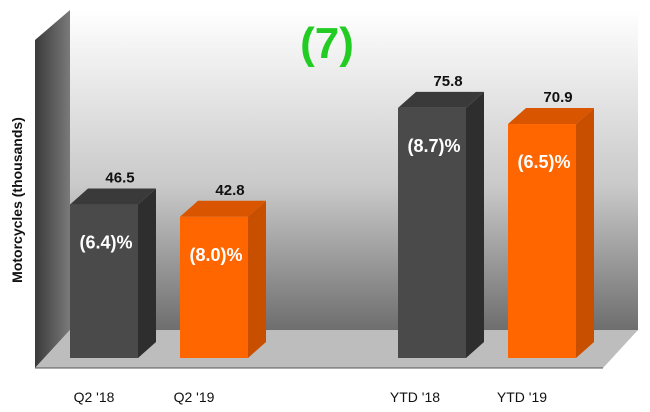 The height and width of the screenshot is (412, 650). Describe the element at coordinates (229, 190) in the screenshot. I see `bar-value-label: 42.8` at that location.